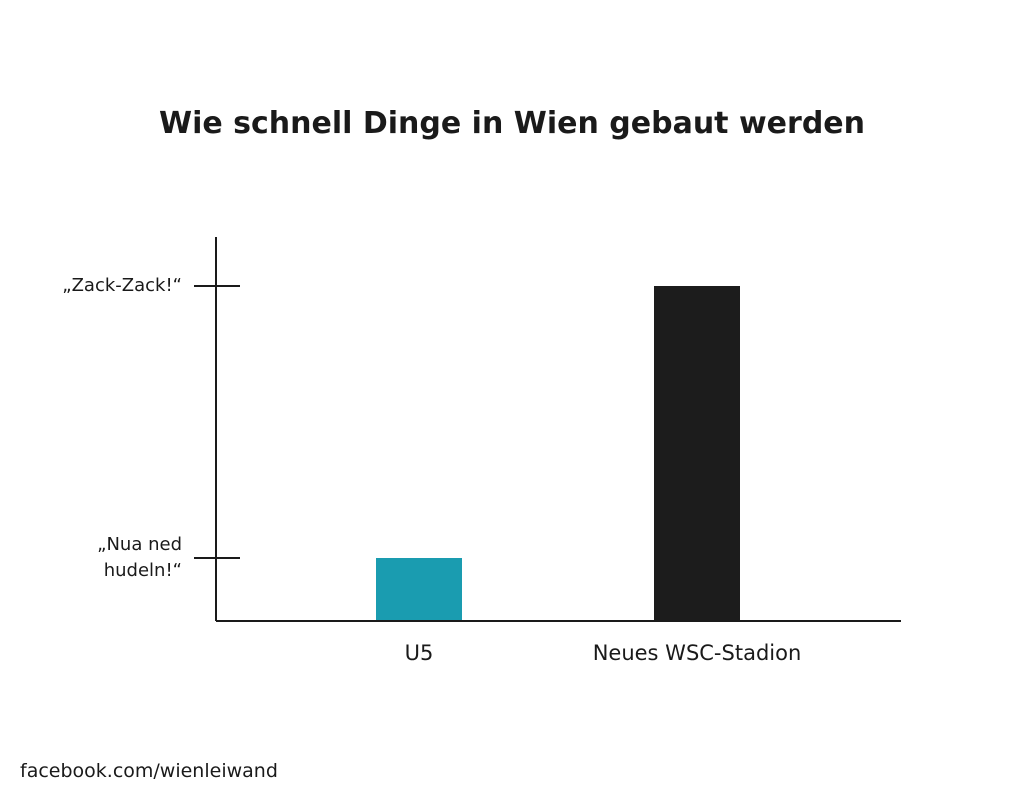  I want to click on bars-layer, so click(558, 453).